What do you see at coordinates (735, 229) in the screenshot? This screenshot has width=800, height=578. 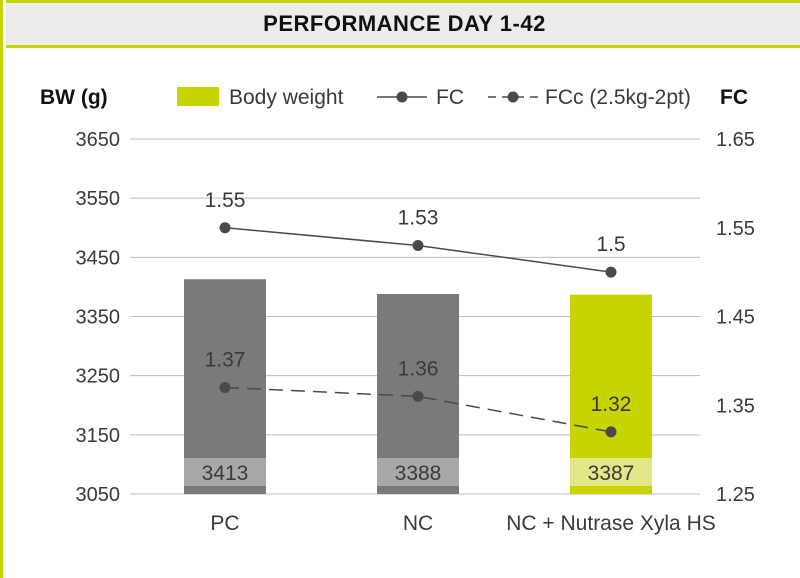 I see `right-tick-label: 1.55` at bounding box center [735, 229].